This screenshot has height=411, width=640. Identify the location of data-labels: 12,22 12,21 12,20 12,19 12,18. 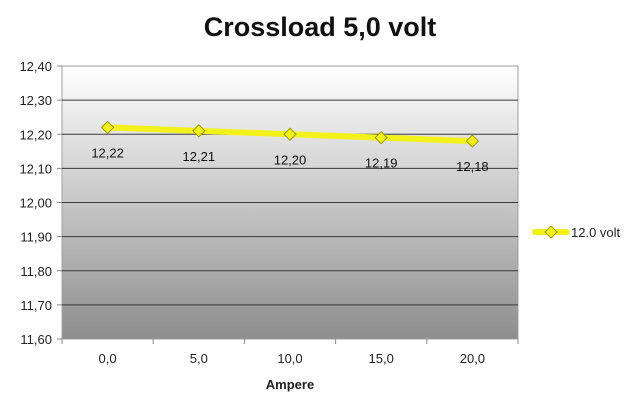
(289, 159).